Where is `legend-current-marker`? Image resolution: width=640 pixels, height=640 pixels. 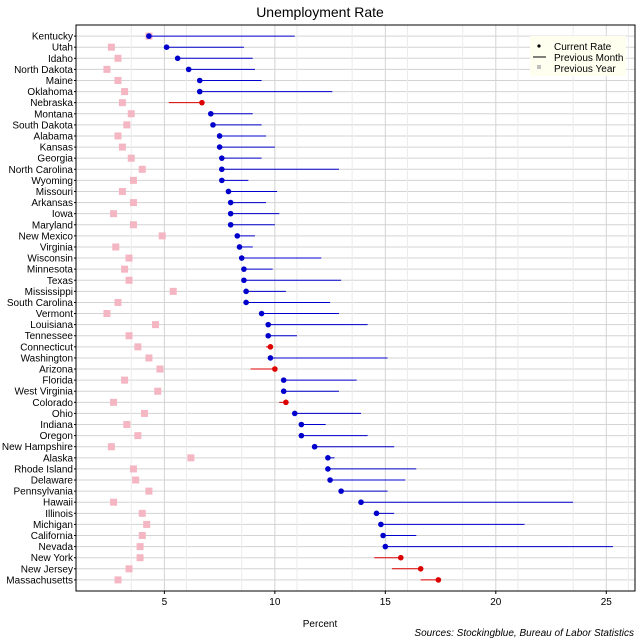 legend-current-marker is located at coordinates (539, 46).